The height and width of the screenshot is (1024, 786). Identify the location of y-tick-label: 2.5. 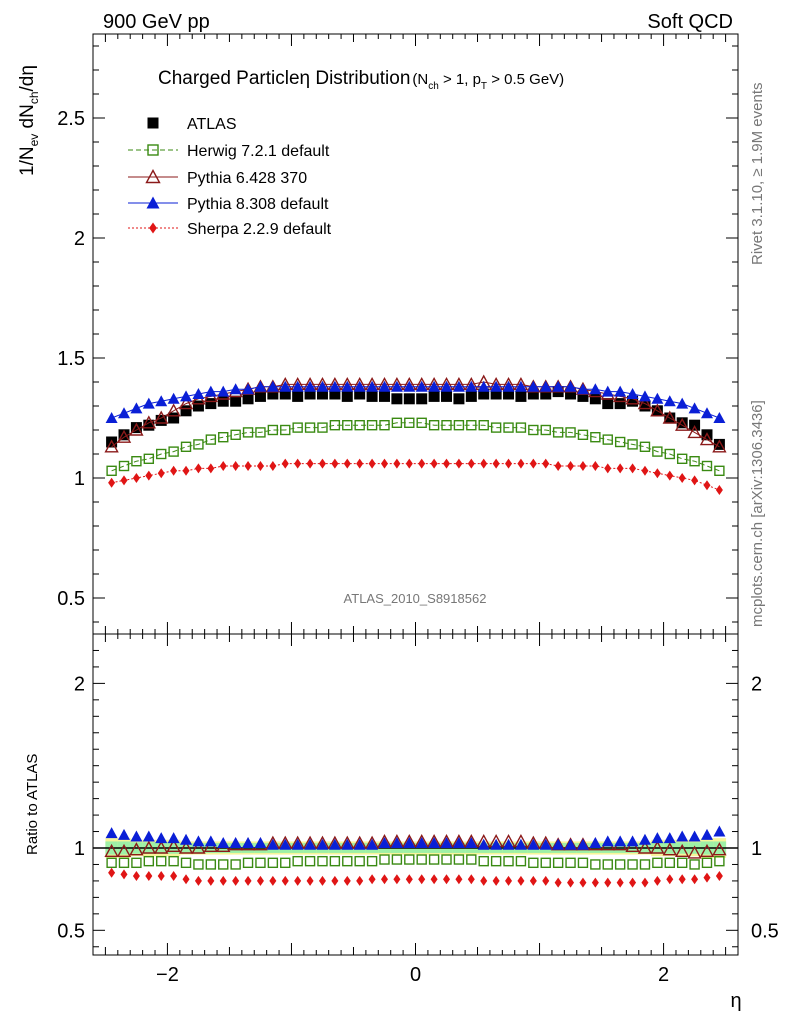
(71, 119).